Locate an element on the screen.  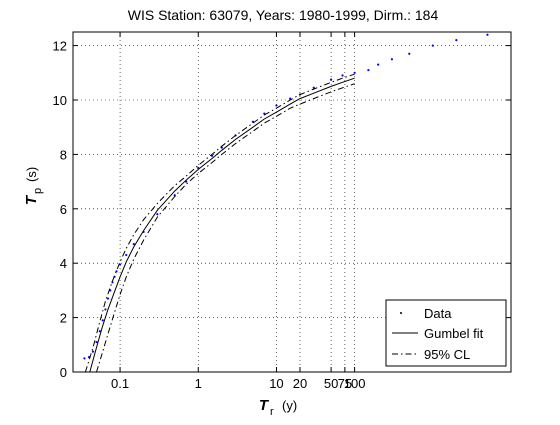
legend-label: Data is located at coordinates (438, 313).